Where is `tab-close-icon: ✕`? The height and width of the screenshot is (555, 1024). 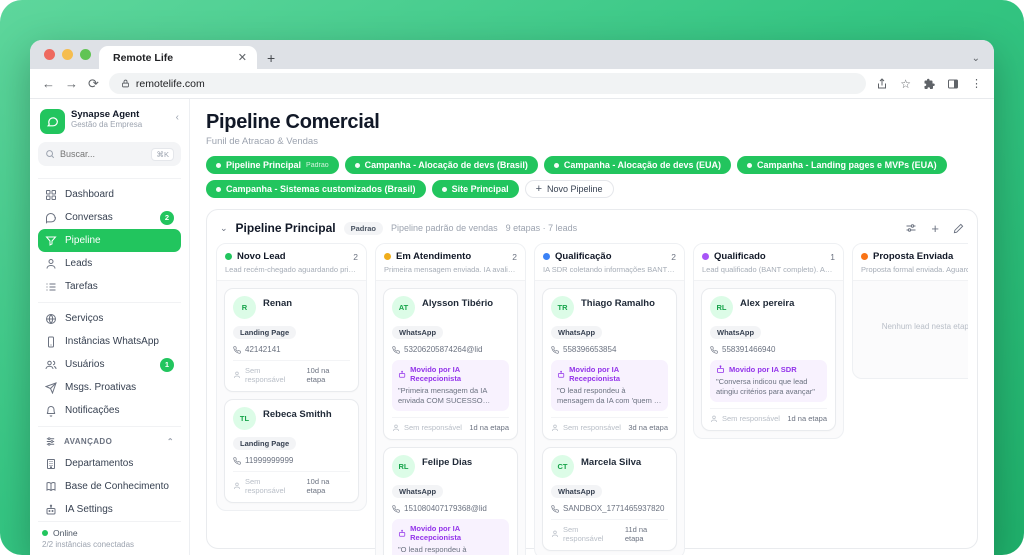
tab-close-icon: ✕ is located at coordinates (242, 58).